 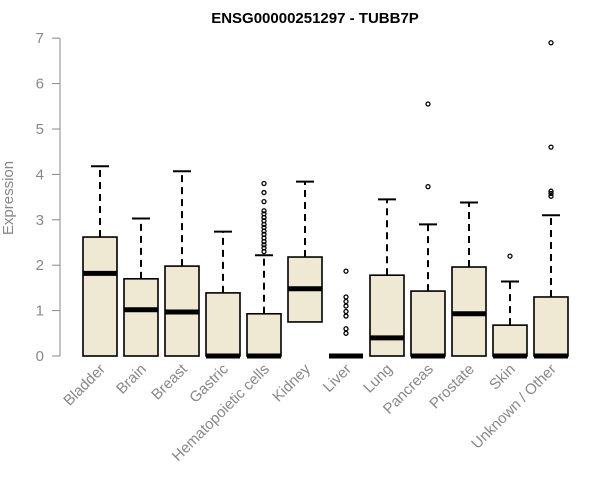 I want to click on box-liver, so click(x=346, y=313).